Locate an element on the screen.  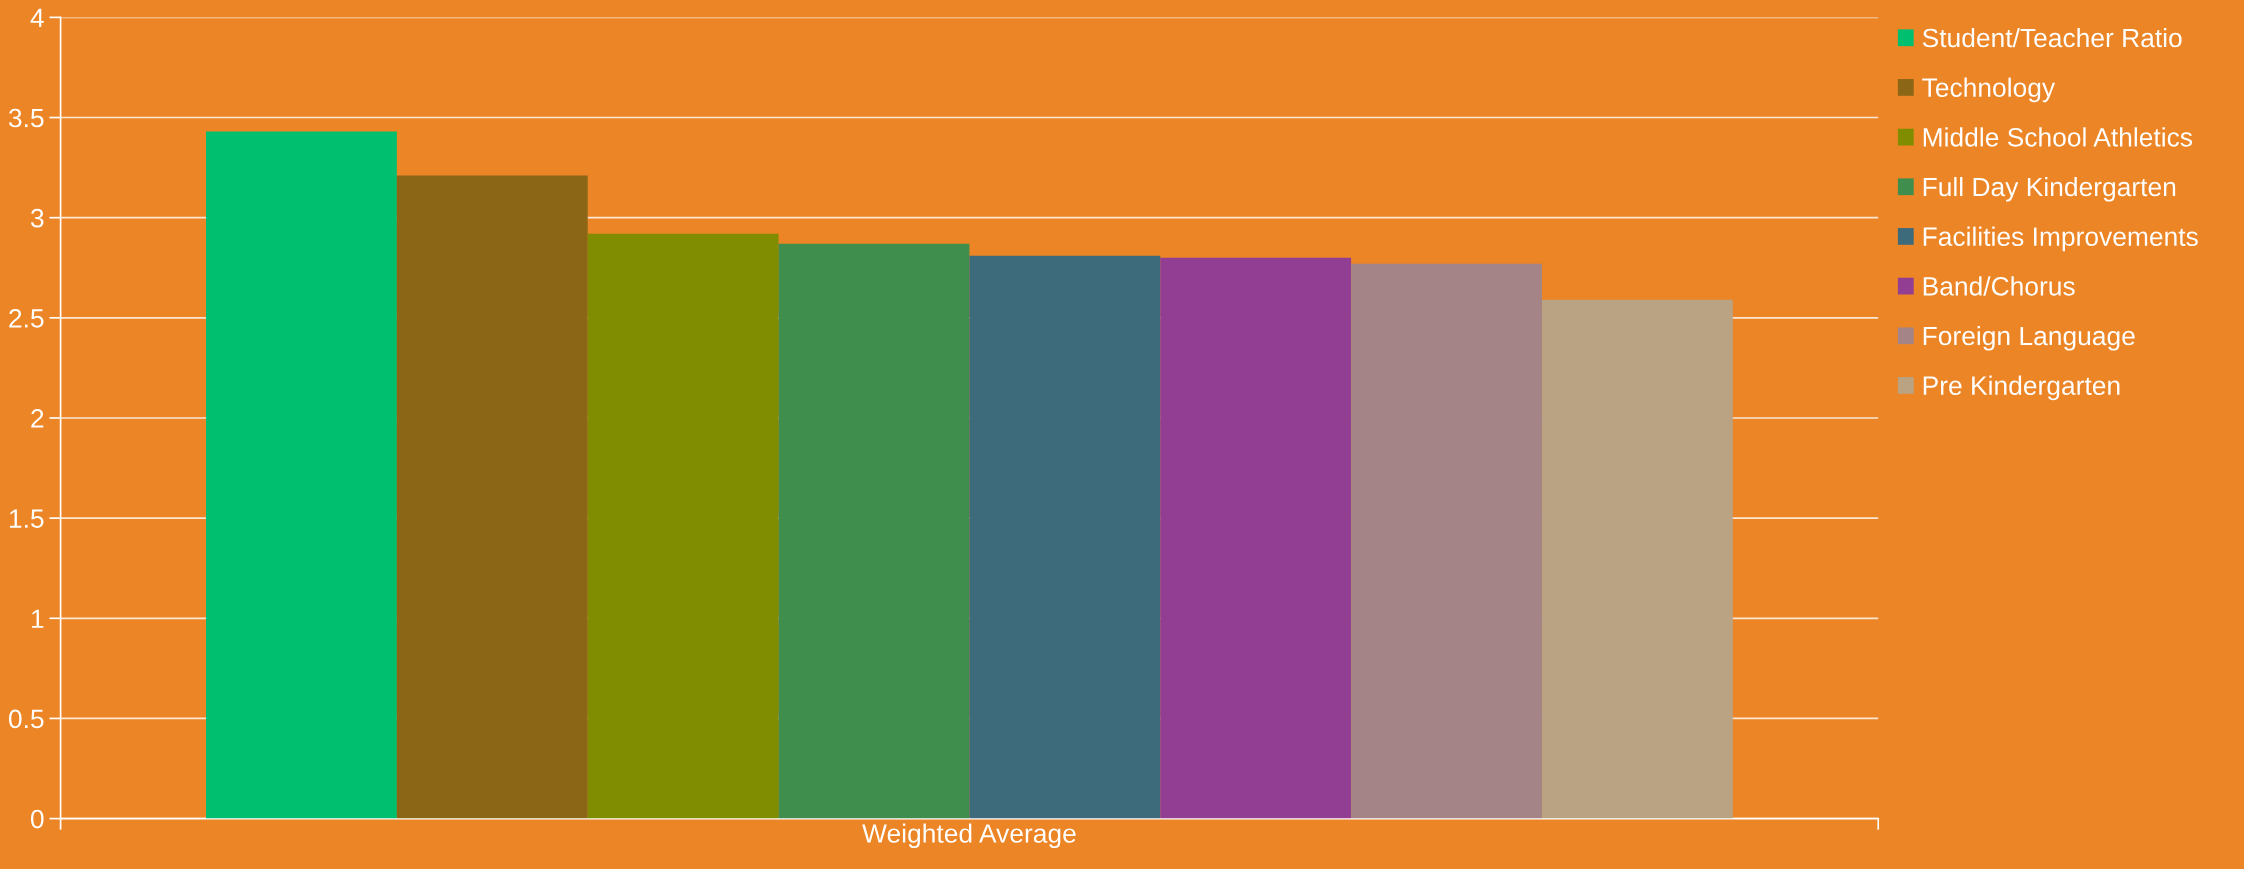
legend-label: Full Day Kindergarten is located at coordinates (2049, 189).